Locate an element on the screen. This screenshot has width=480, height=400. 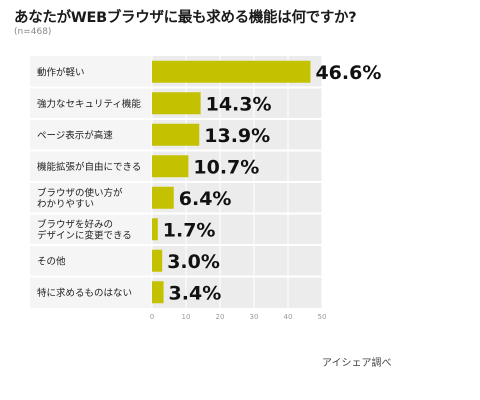
value-label: 3.4% is located at coordinates (195, 293).